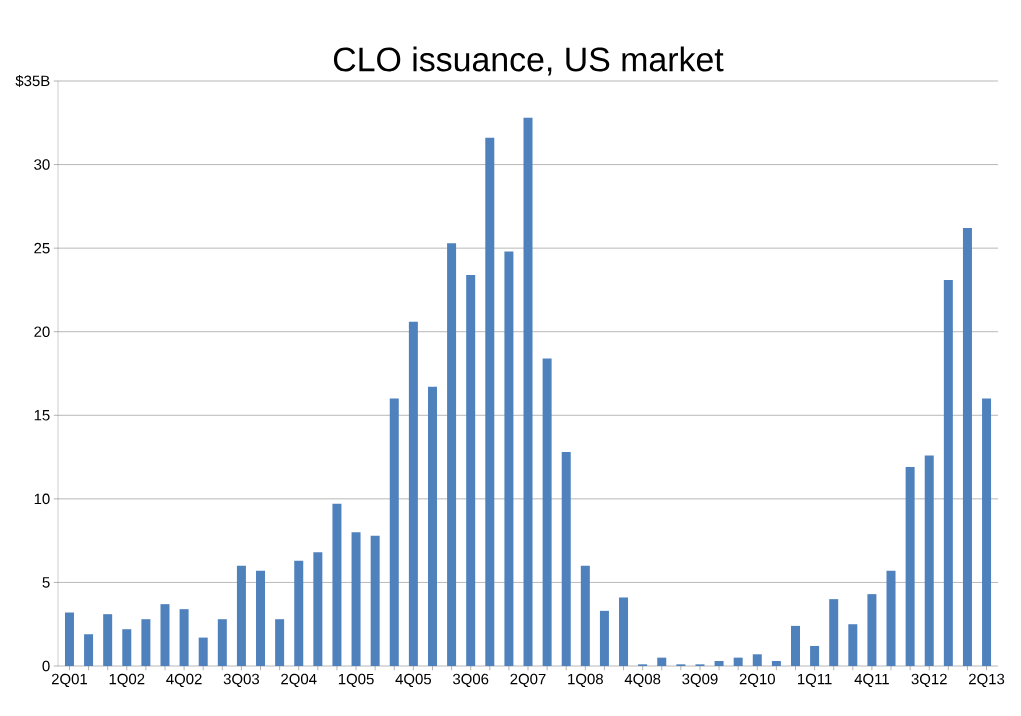 The image size is (1021, 716). Describe the element at coordinates (929, 680) in the screenshot. I see `x-tick-label: 3Q12` at that location.